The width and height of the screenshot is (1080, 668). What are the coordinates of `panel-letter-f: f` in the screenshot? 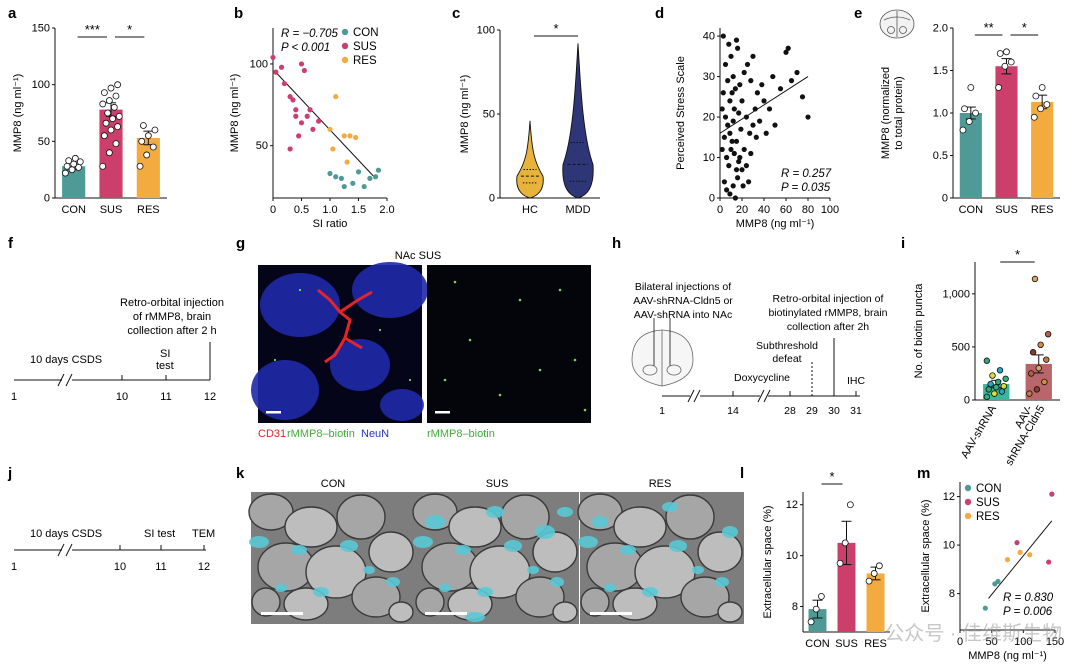 It's located at (11, 243).